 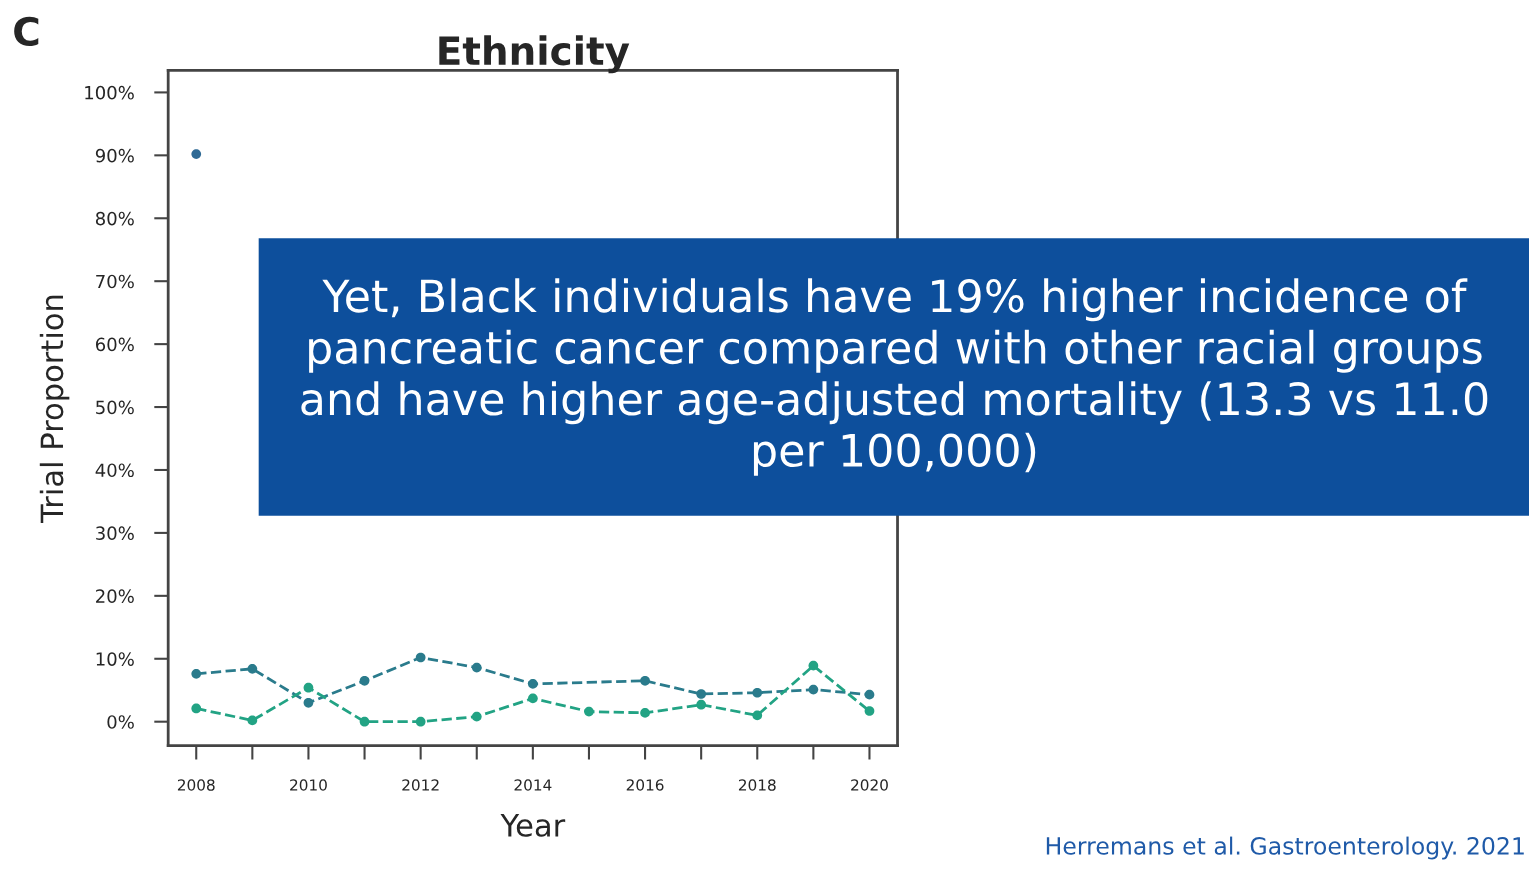 What do you see at coordinates (115, 533) in the screenshot?
I see `y-tick-label: 30%` at bounding box center [115, 533].